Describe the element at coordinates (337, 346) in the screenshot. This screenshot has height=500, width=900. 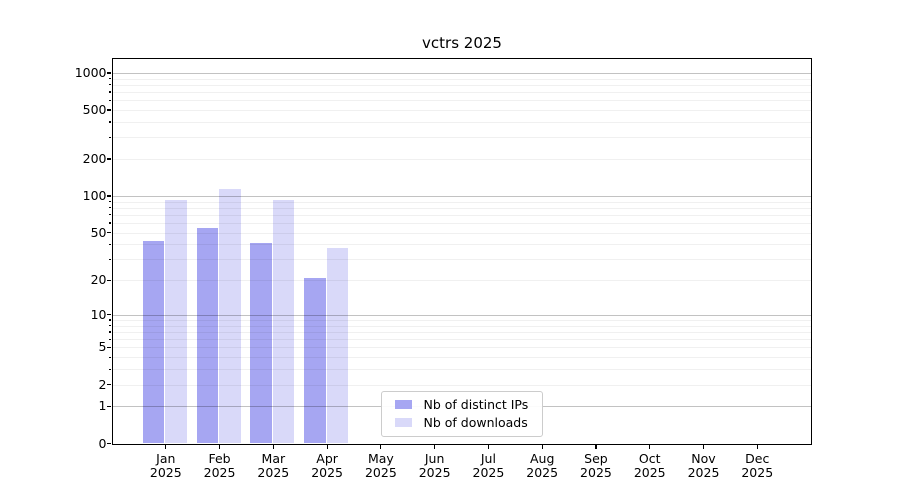
I see `bar-downloads-apr` at that location.